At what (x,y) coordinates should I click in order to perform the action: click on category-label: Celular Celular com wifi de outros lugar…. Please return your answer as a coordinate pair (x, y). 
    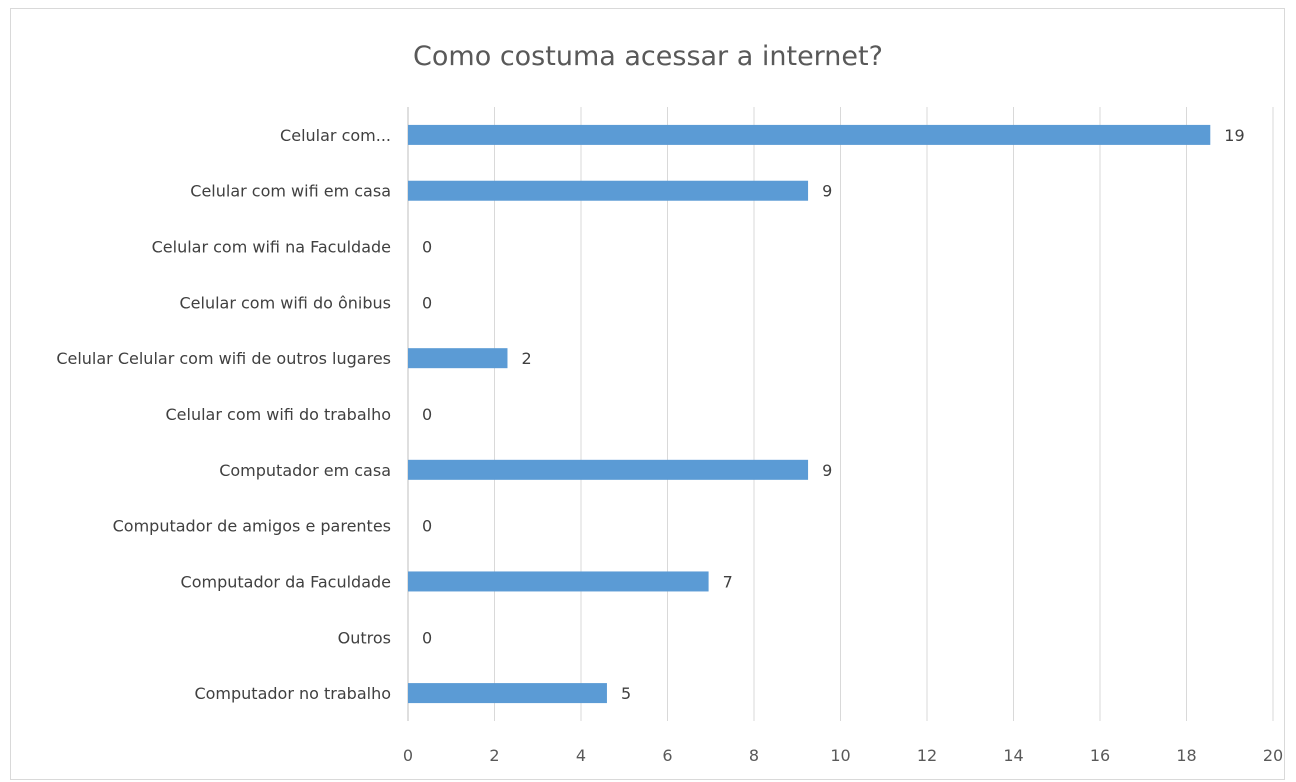
    Looking at the image, I should click on (223, 358).